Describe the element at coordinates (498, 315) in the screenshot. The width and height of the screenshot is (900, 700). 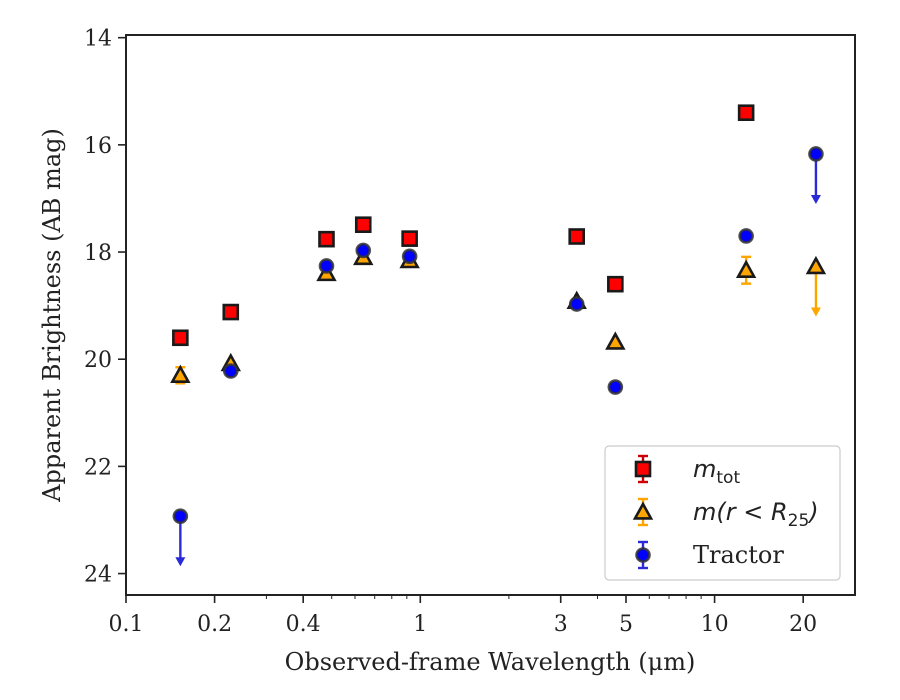
I see `series-triangle` at that location.